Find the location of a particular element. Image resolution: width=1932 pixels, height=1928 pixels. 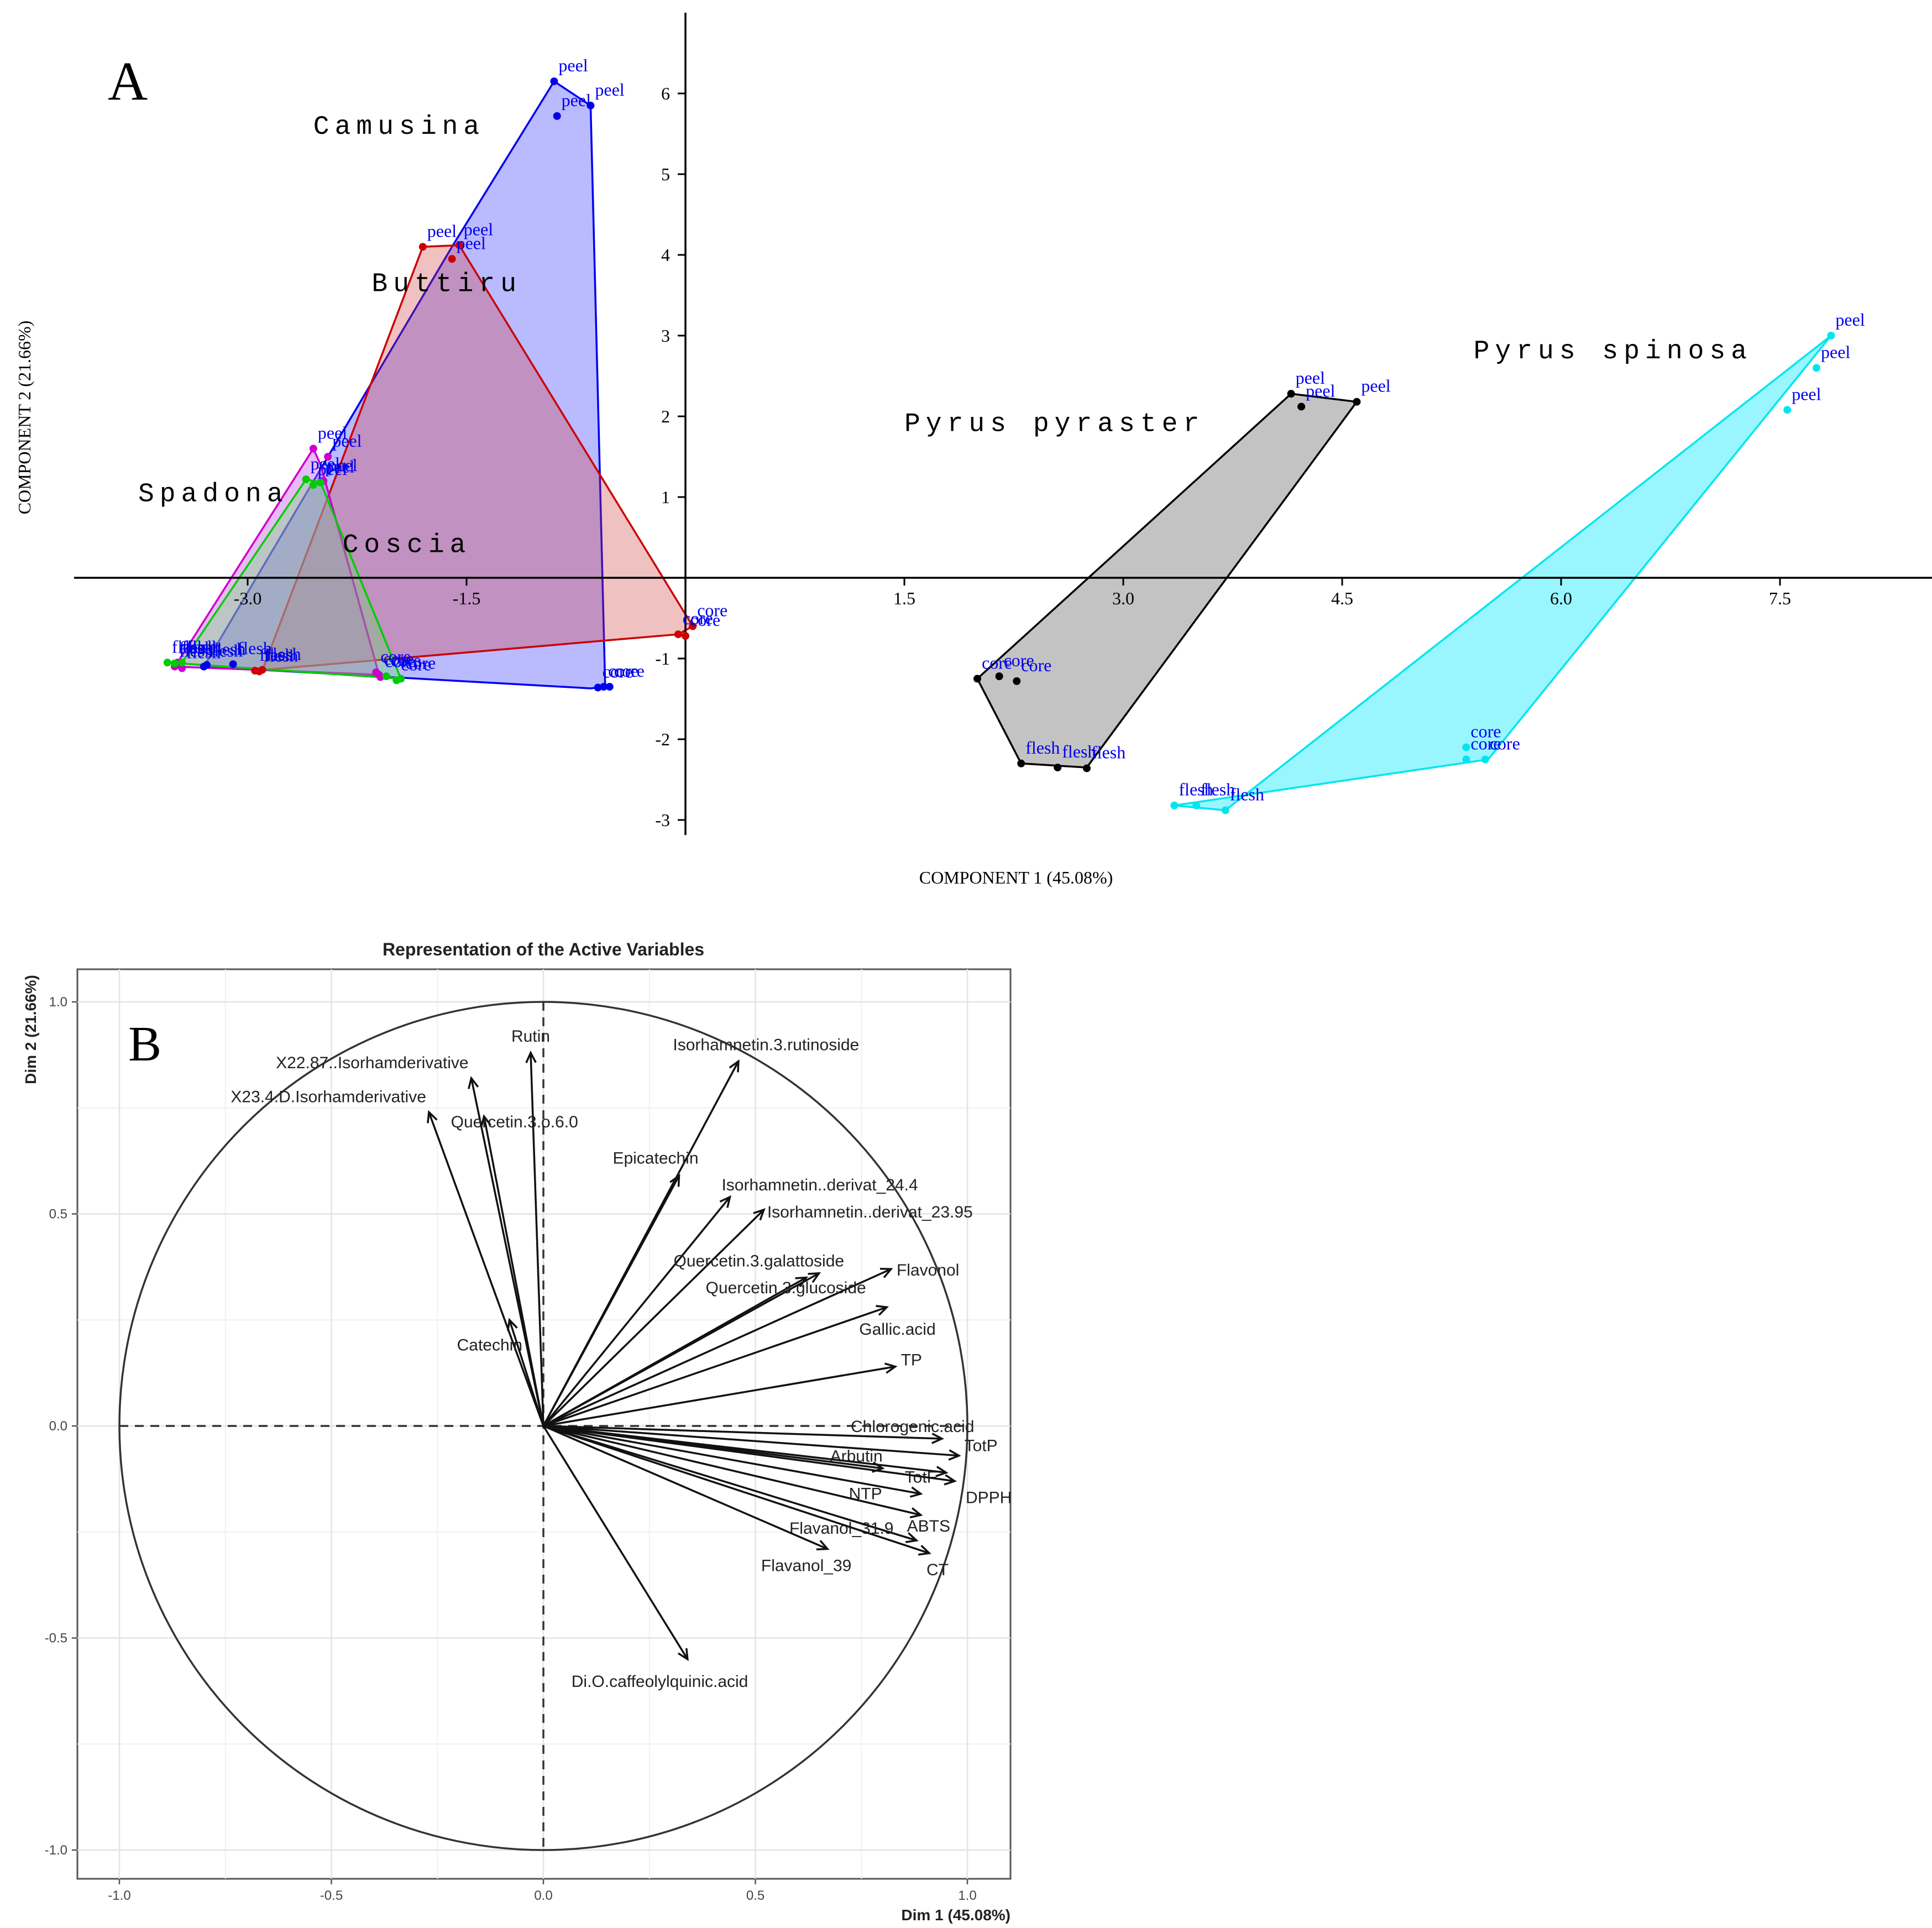

label-quercetin-3-galattoside: Quercetin.3.galattoside is located at coordinates (759, 1262).